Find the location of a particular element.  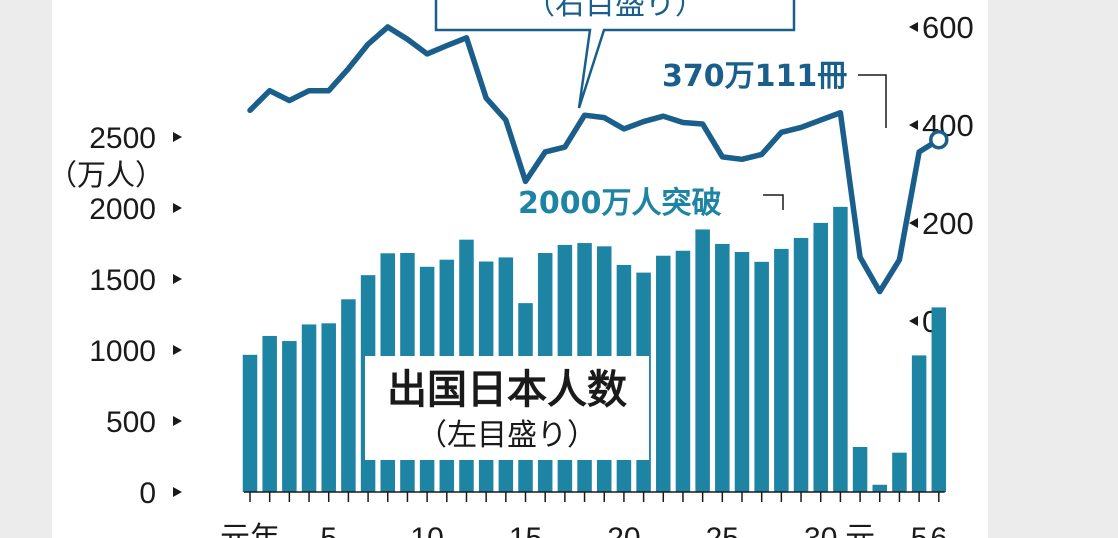

x-tick-label: 元年 is located at coordinates (250, 530).